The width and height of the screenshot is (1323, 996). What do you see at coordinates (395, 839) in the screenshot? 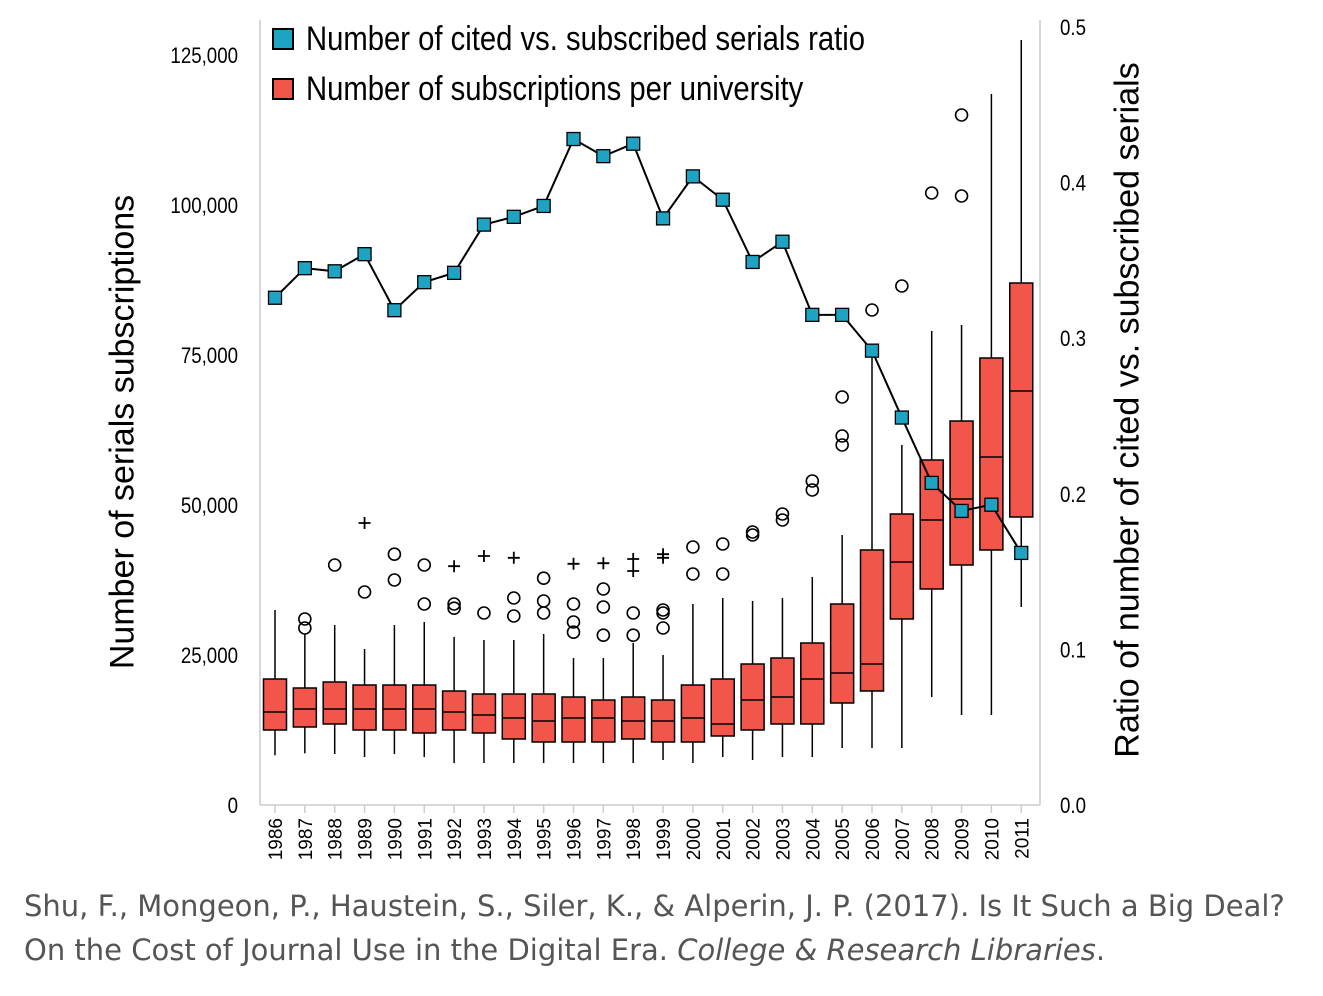
I see `x-tick-label: 1990` at bounding box center [395, 839].